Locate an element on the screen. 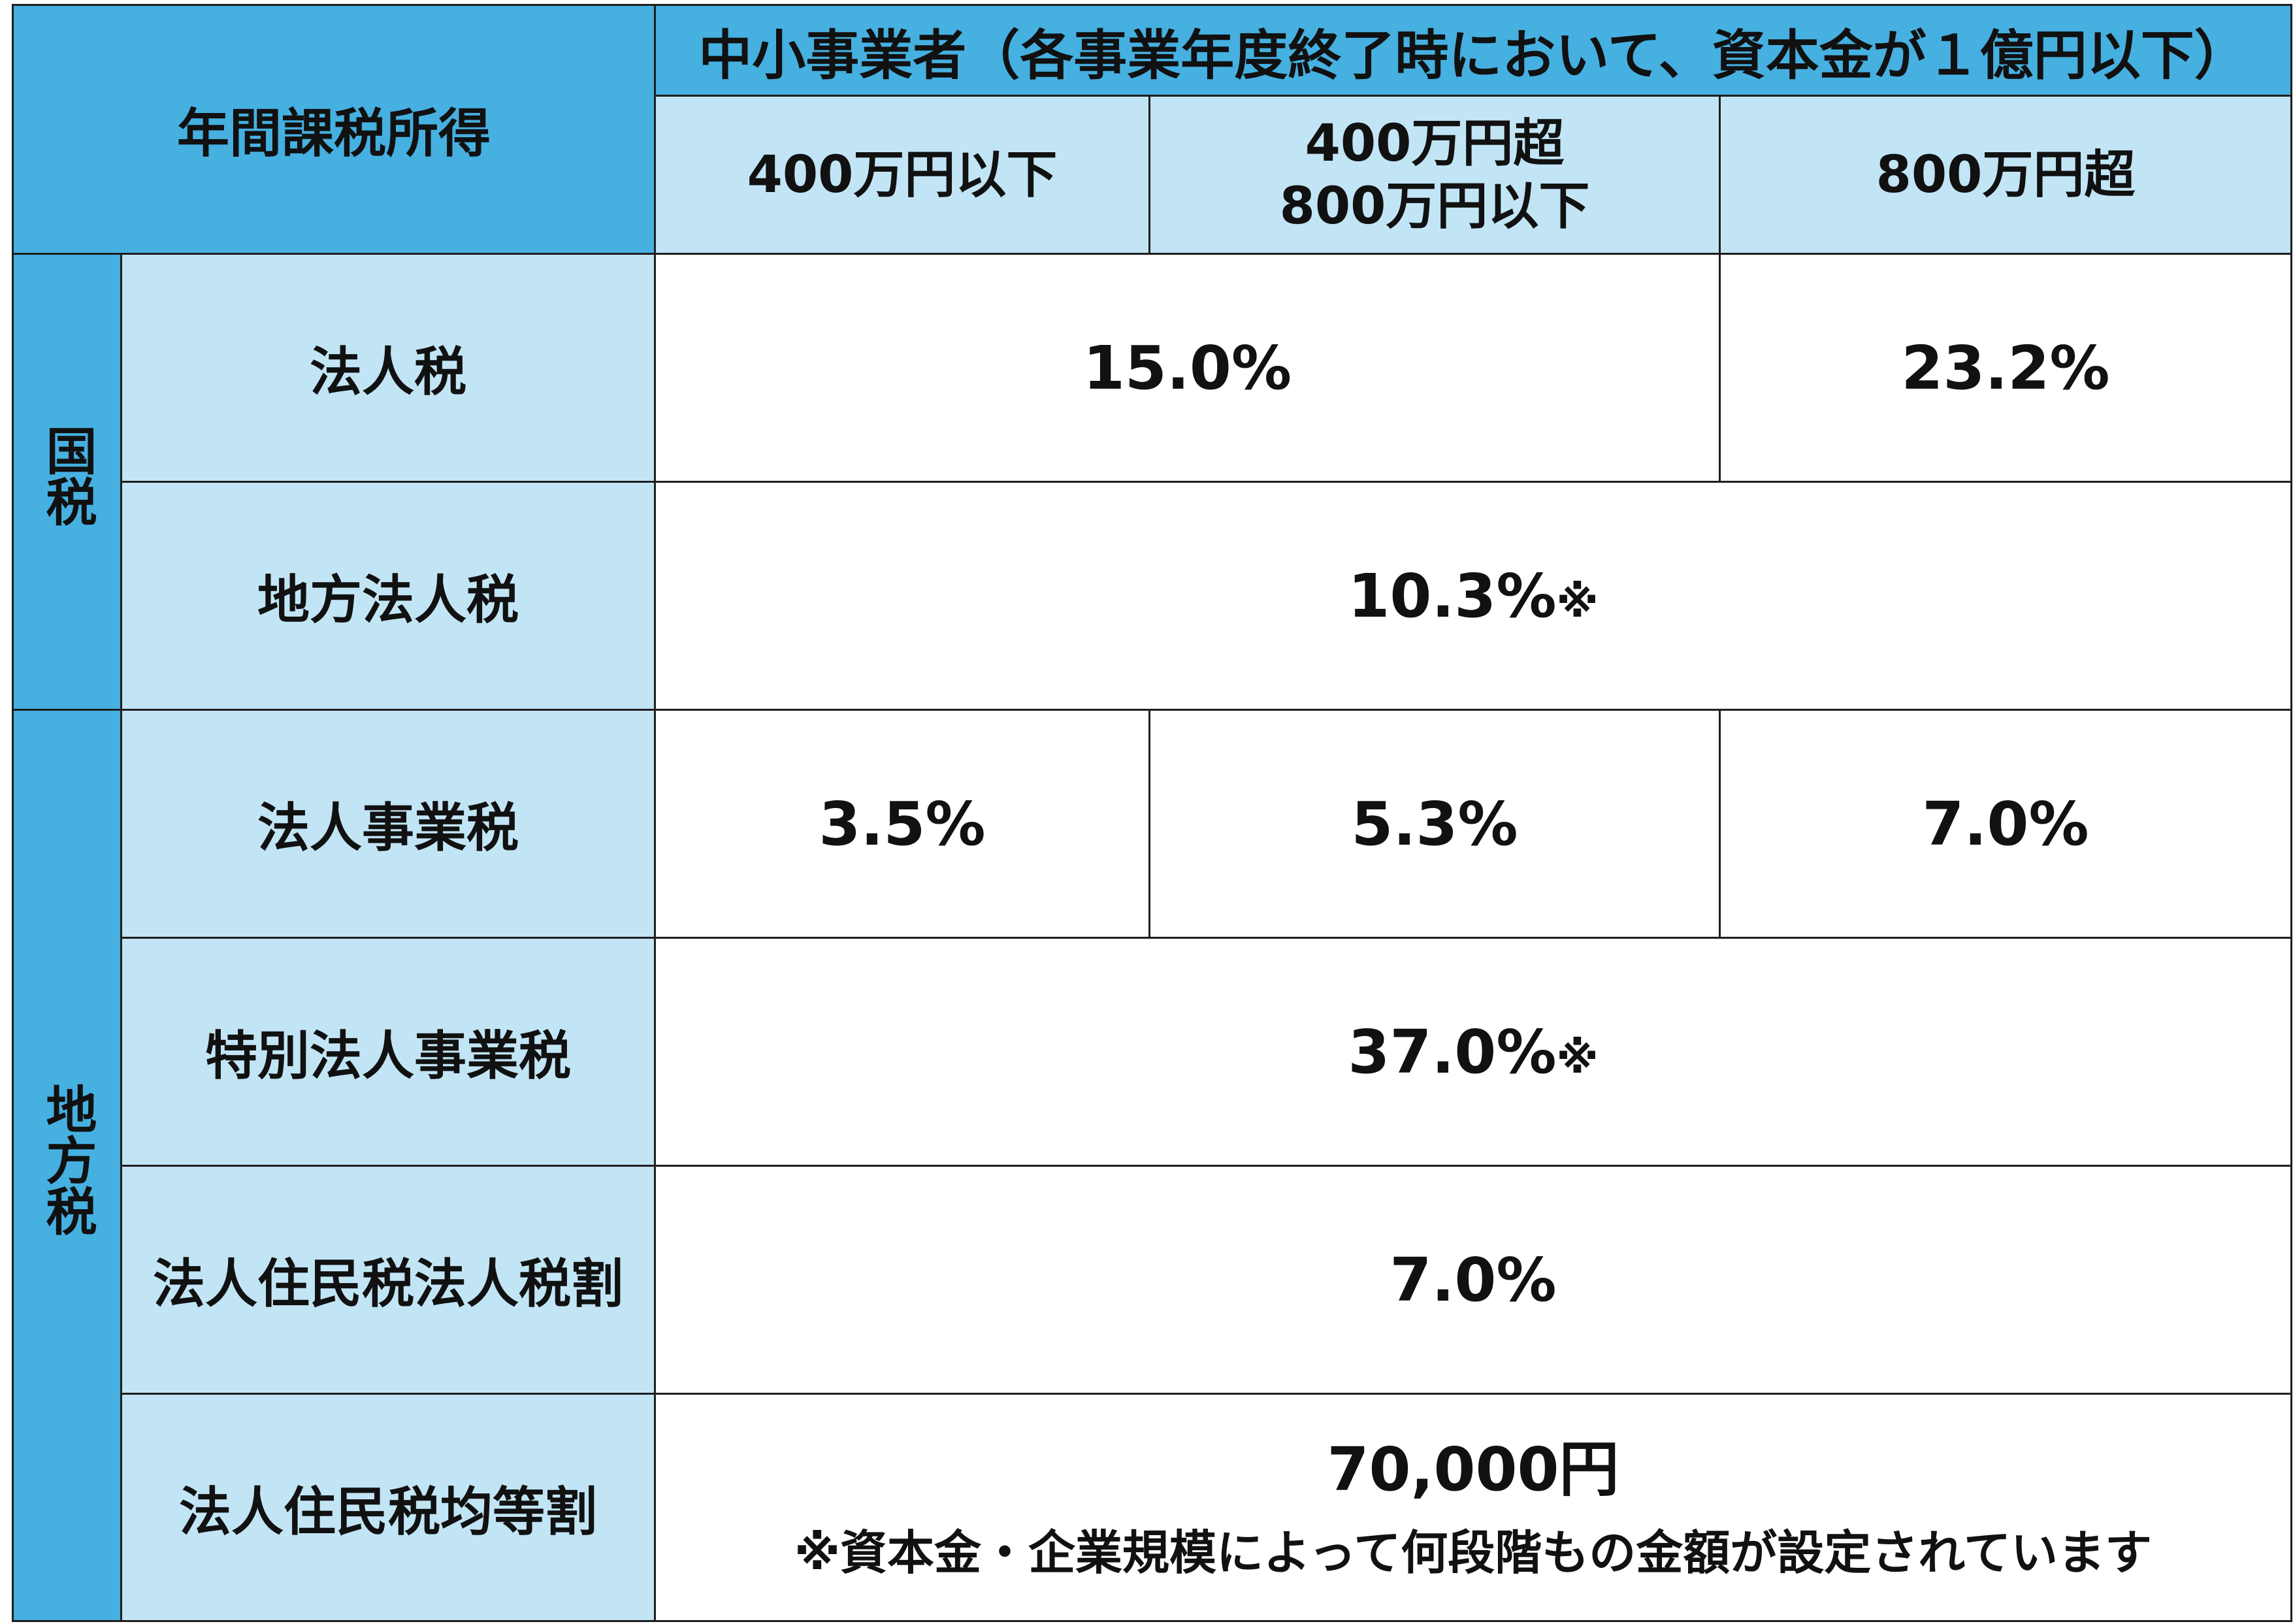  row-label: 法人住民税法人税割 is located at coordinates (388, 1284).